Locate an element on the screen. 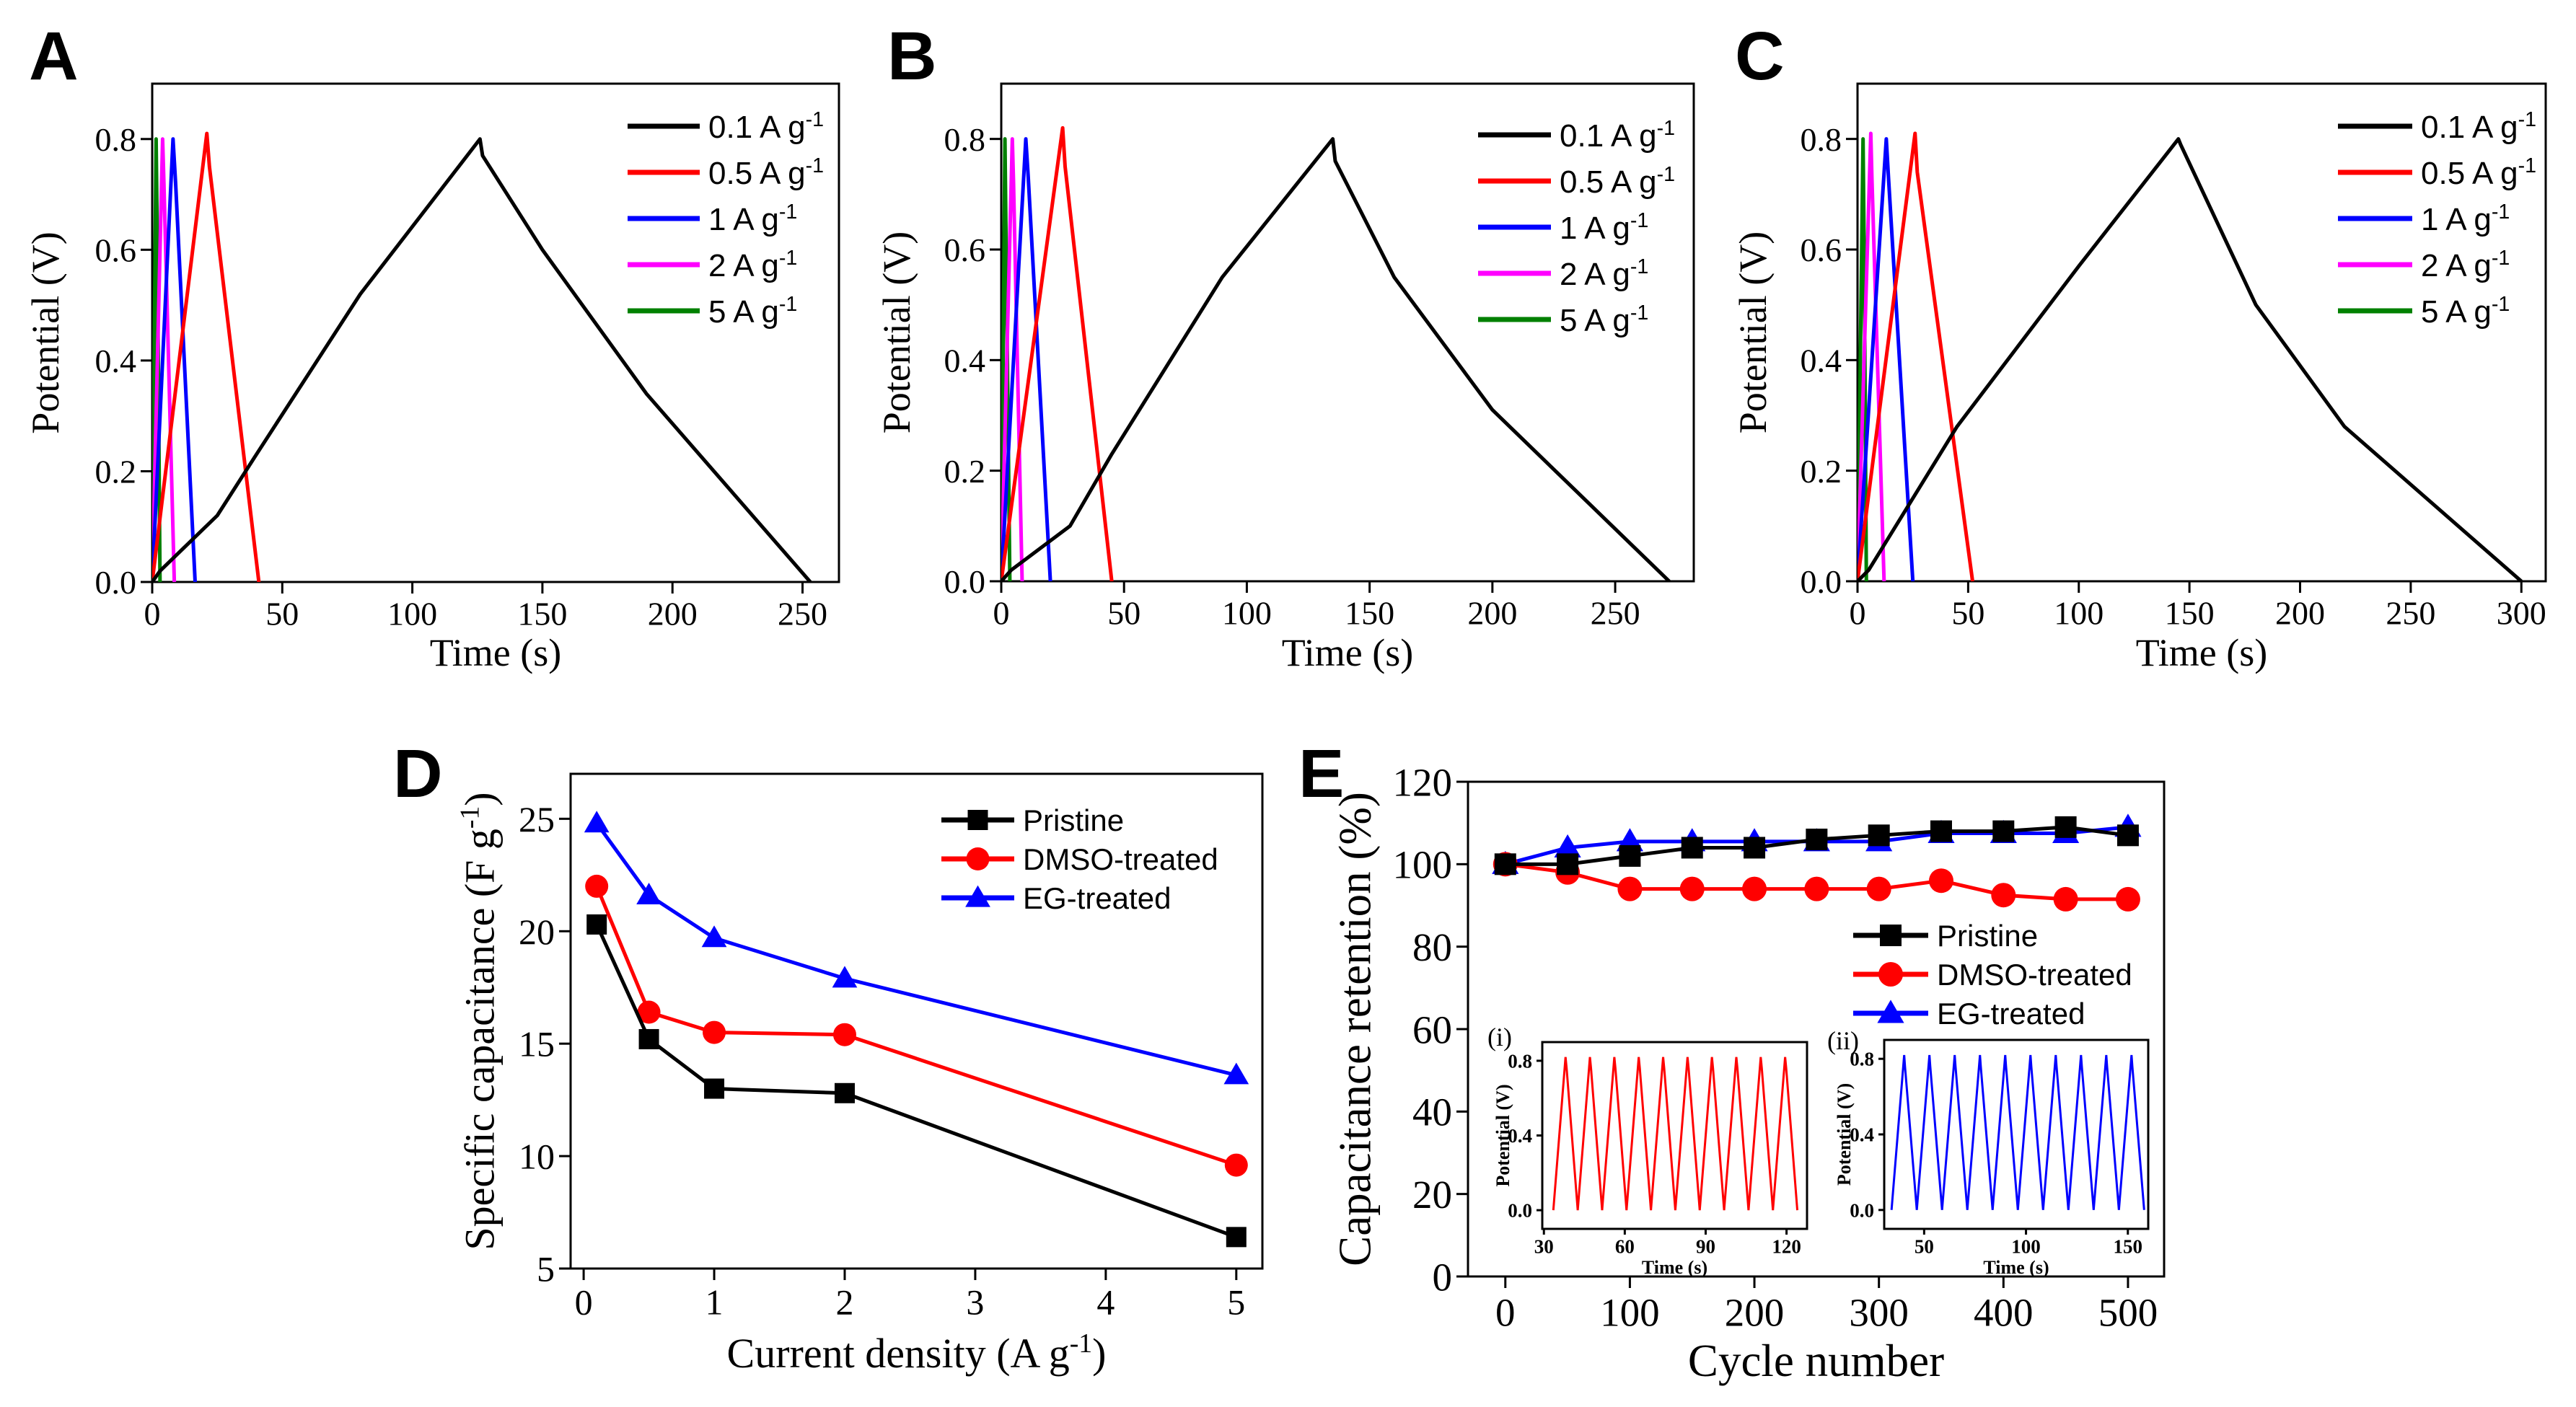 The width and height of the screenshot is (2576, 1407). y-axis-label: Potential (V) is located at coordinates (45, 332).